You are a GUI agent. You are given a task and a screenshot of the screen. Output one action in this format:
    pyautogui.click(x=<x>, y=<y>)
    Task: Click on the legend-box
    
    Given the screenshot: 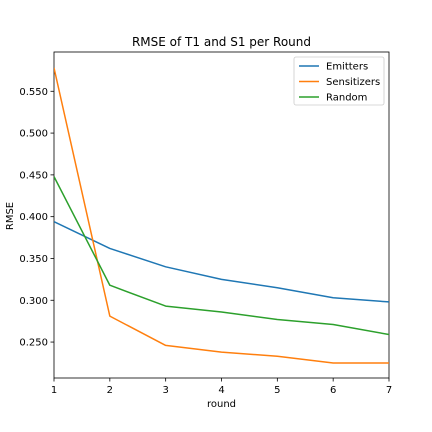 What is the action you would take?
    pyautogui.click(x=339, y=81)
    